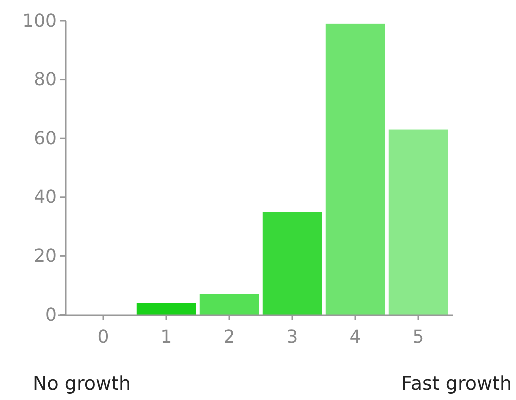 The height and width of the screenshot is (400, 516). What do you see at coordinates (356, 337) in the screenshot?
I see `x-tick-label: 4` at bounding box center [356, 337].